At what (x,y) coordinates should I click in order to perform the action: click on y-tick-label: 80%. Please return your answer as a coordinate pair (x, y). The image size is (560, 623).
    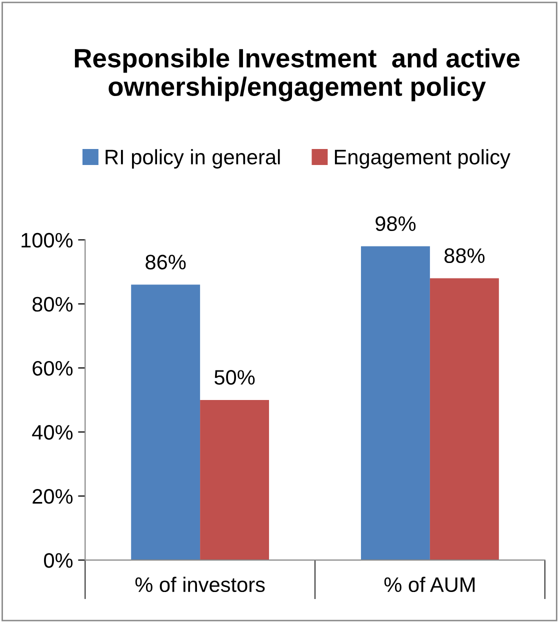
    Looking at the image, I should click on (52, 304).